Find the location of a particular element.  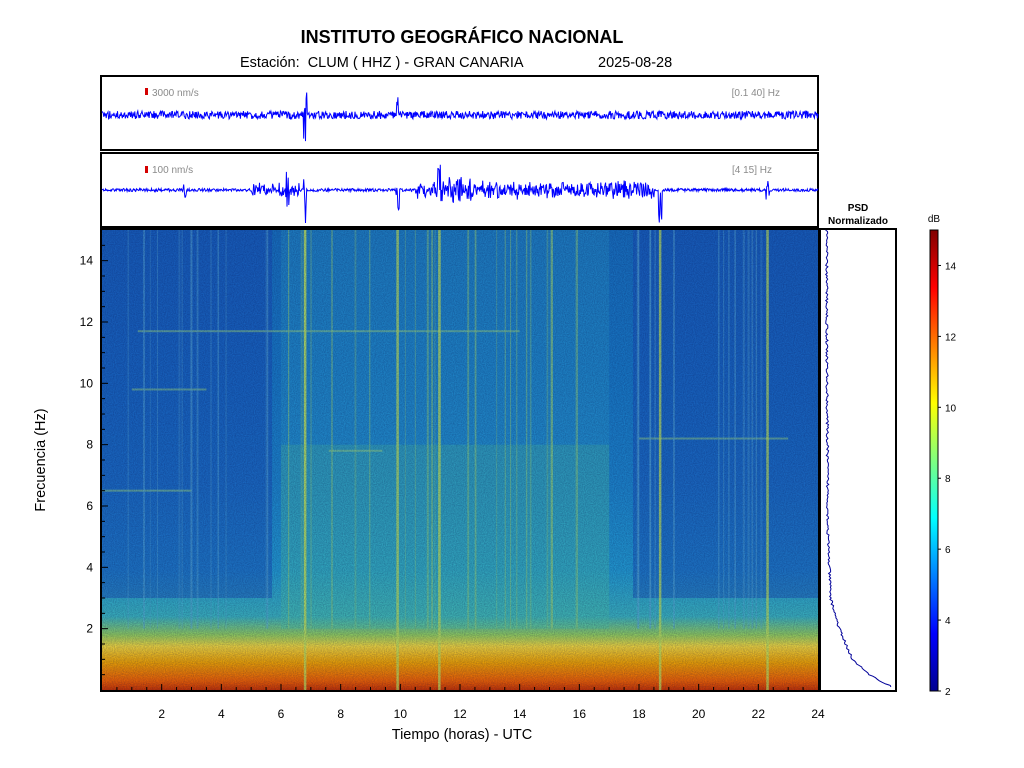

psd-panel: PSD Normalizado is located at coordinates (858, 447).